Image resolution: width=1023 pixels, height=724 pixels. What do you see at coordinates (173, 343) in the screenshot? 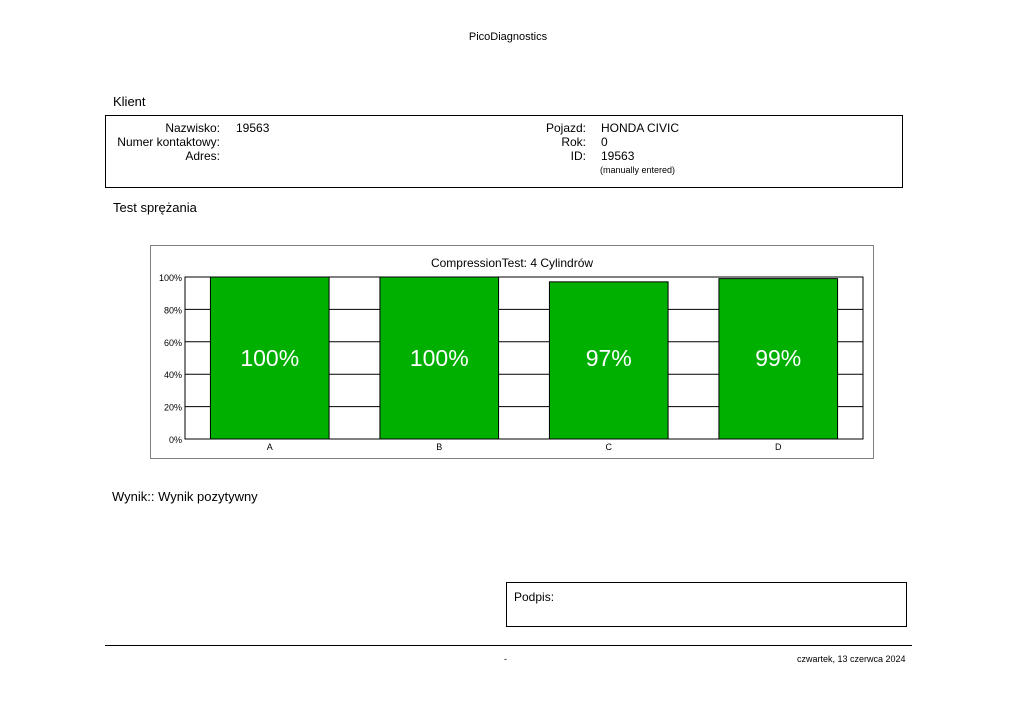
I see `y-tick-label: 60%` at bounding box center [173, 343].